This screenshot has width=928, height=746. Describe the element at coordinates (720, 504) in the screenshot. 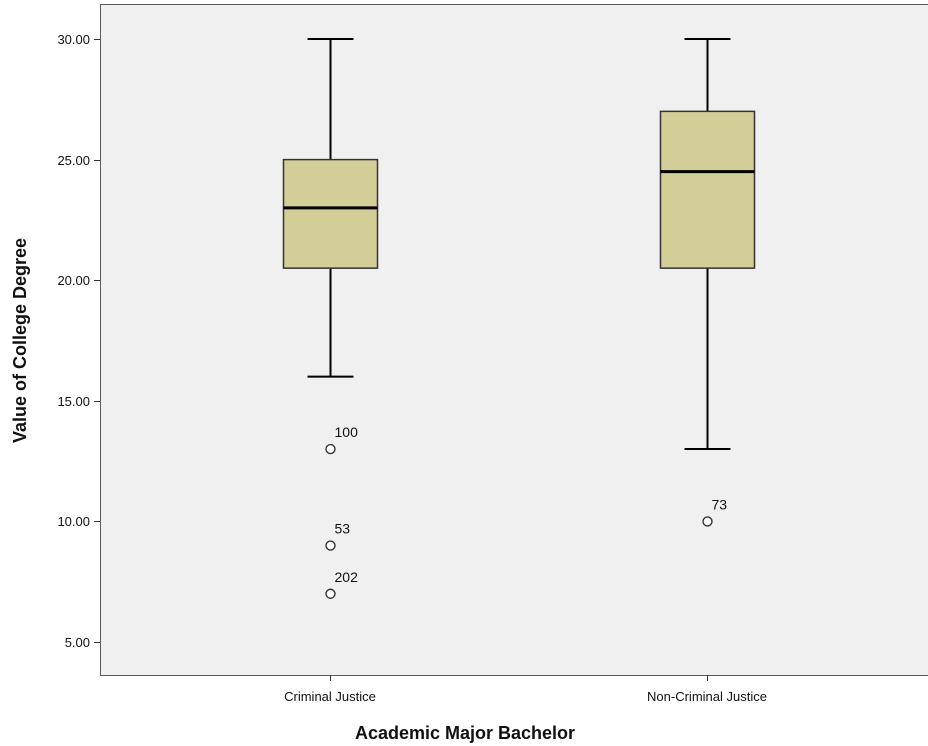

I see `outlier-label: 73` at that location.